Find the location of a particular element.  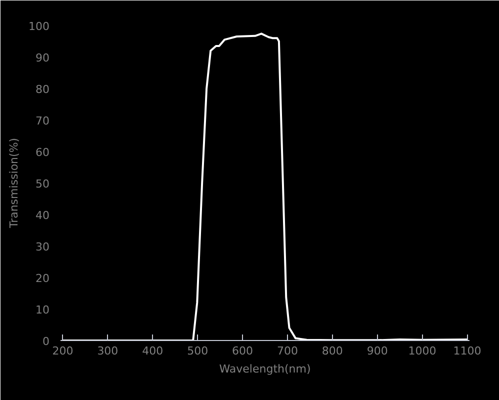

x-tick-label: 400 is located at coordinates (153, 351).